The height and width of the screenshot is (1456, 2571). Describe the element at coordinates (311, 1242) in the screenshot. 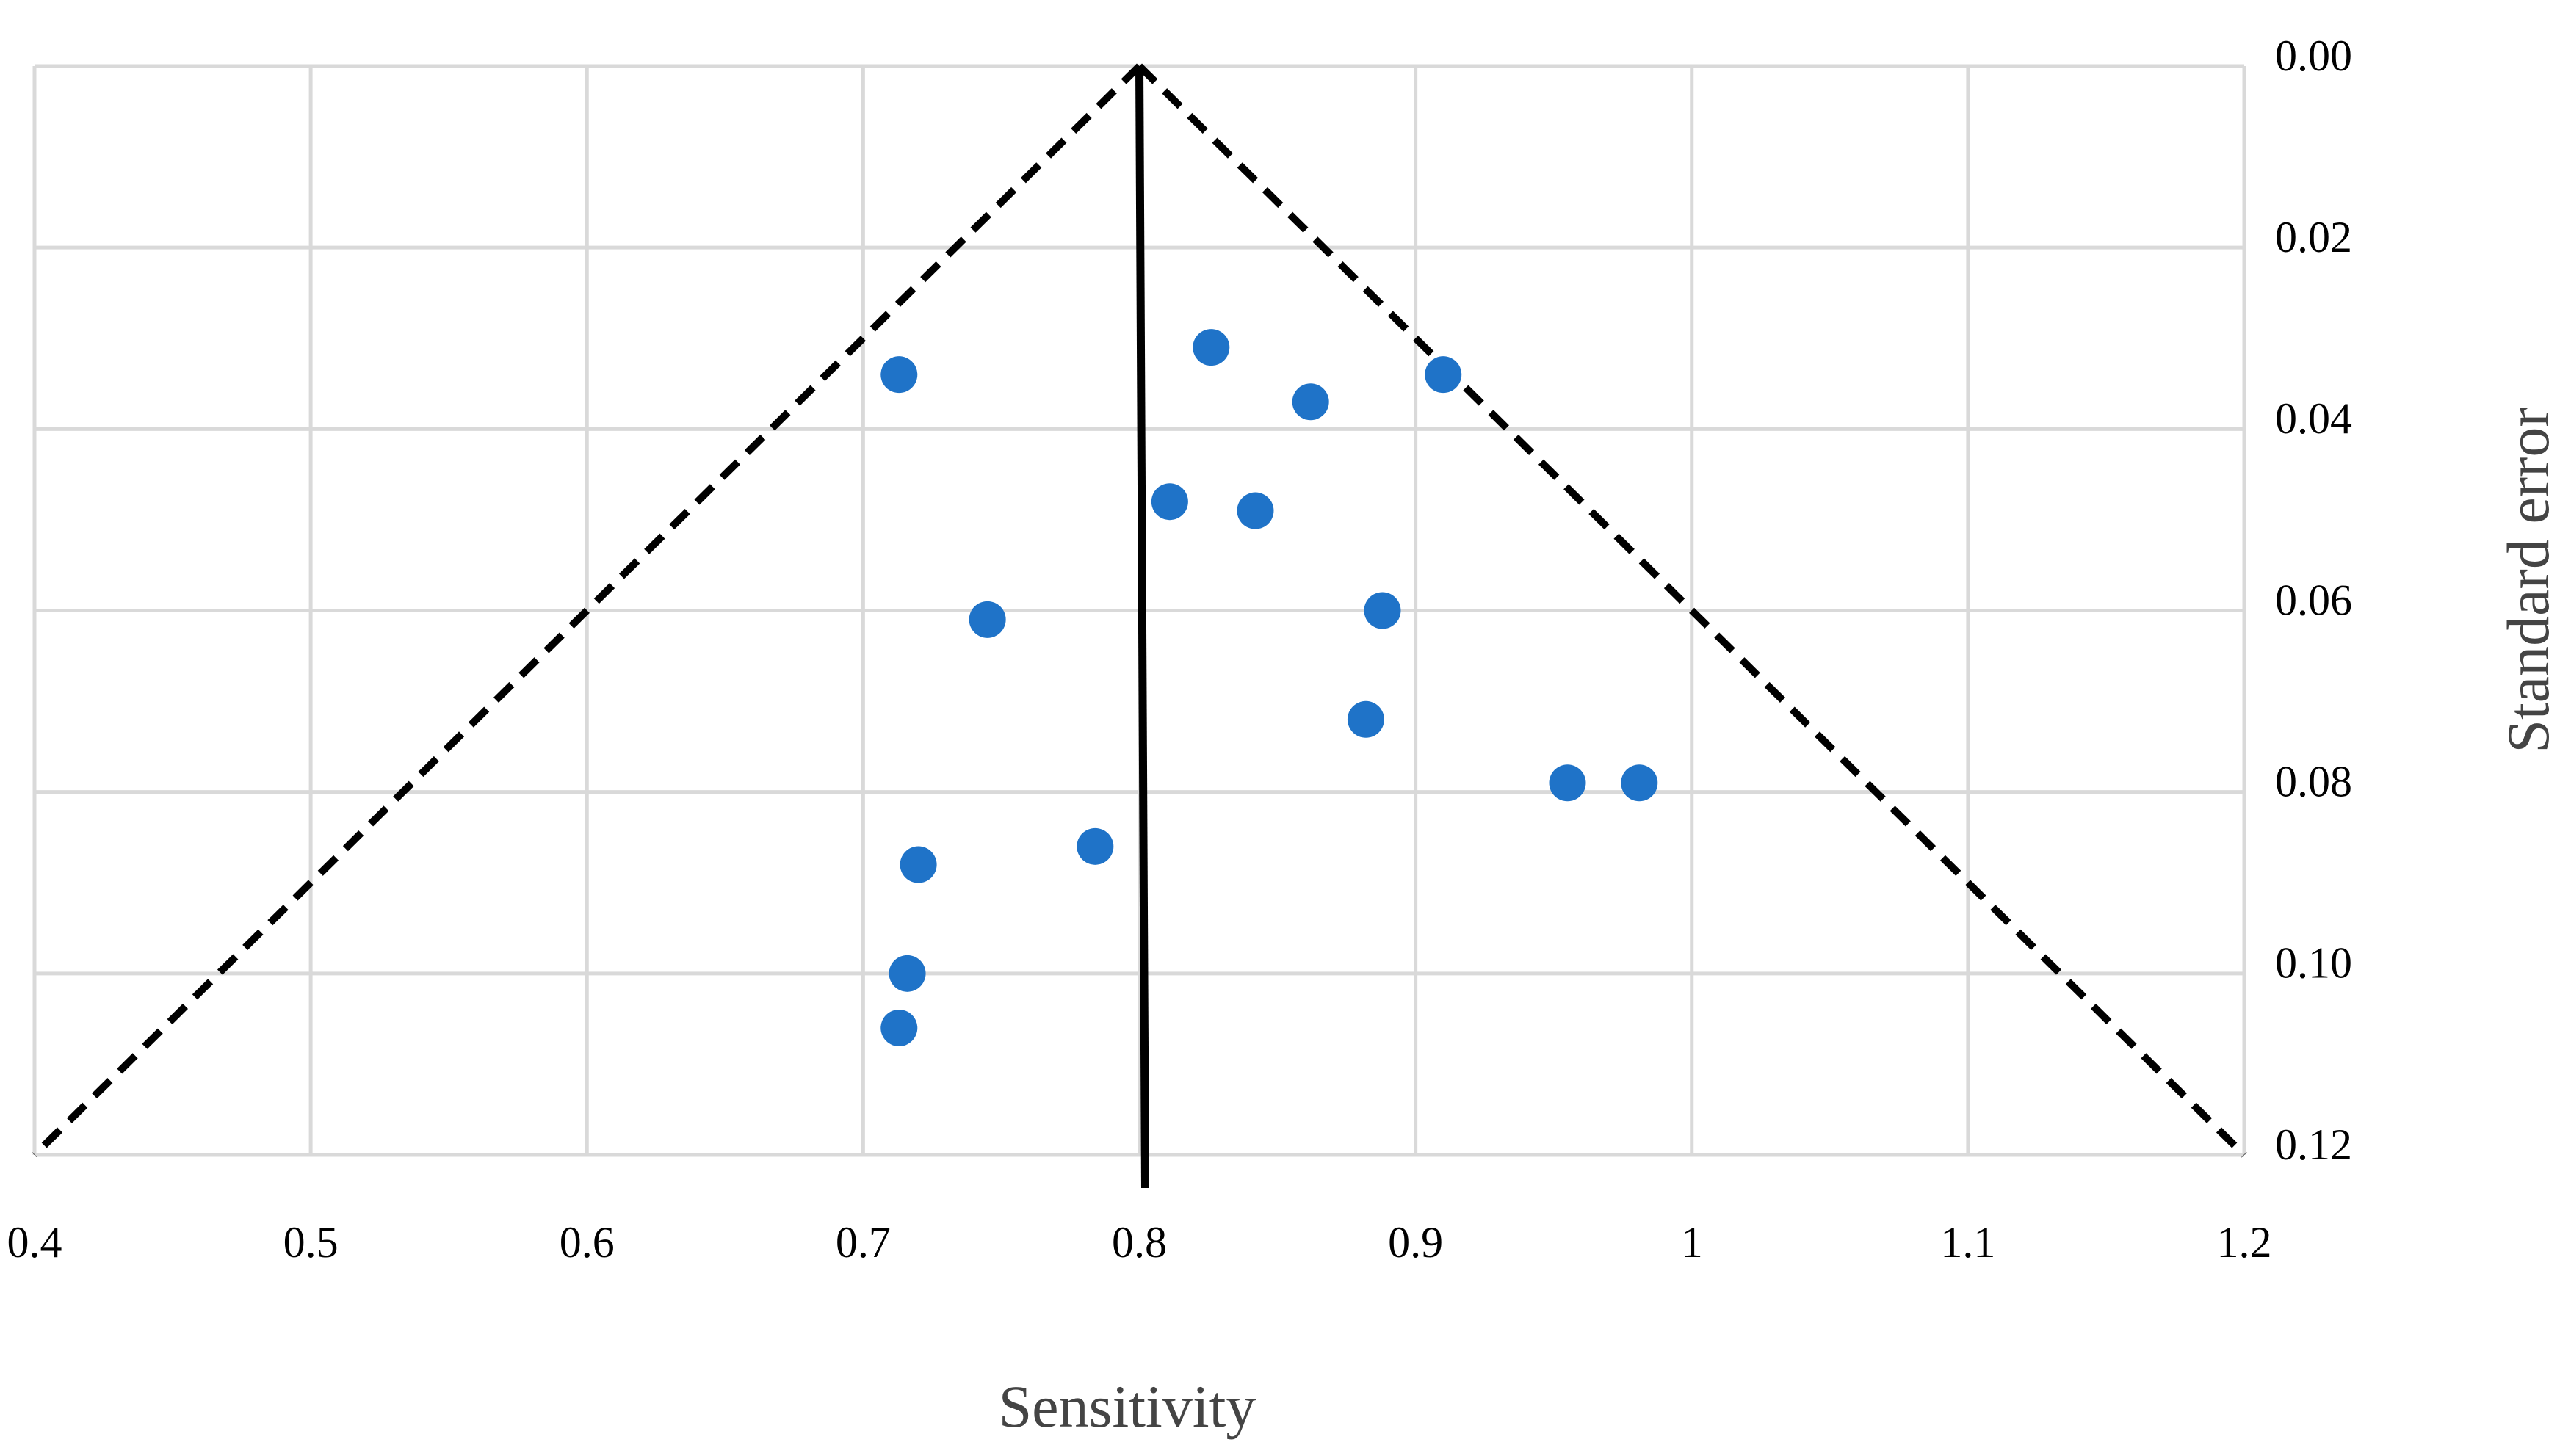

I see `x-tick-label: 0.5` at that location.